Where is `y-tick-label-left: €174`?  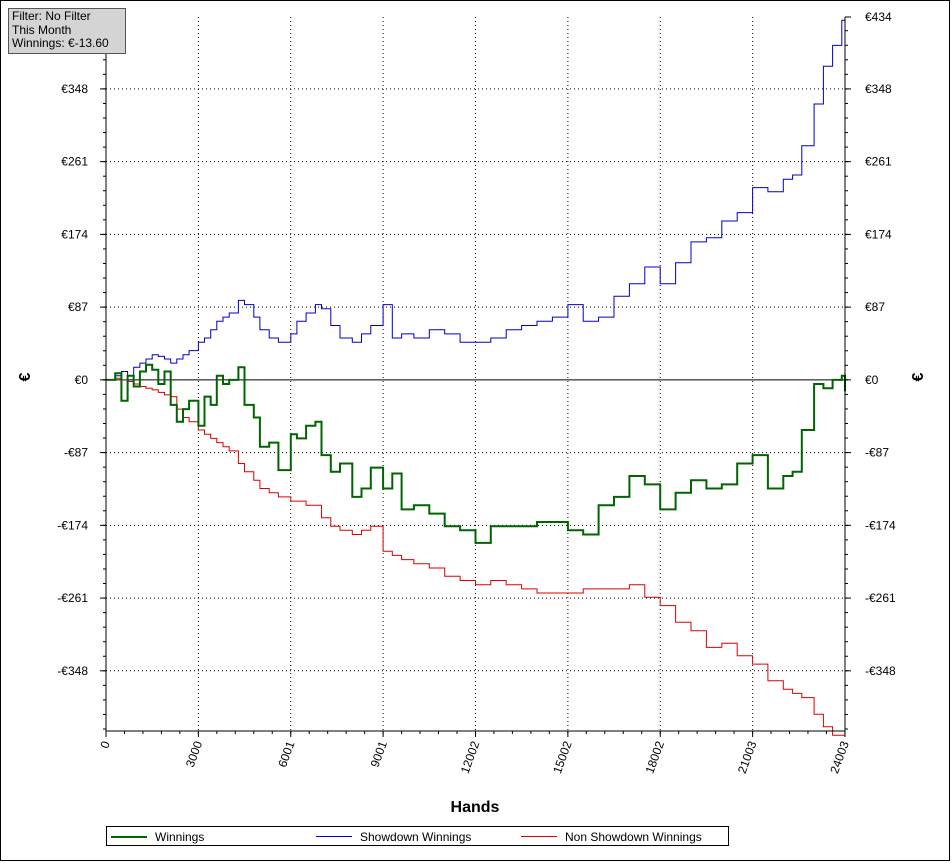
y-tick-label-left: €174 is located at coordinates (74, 234).